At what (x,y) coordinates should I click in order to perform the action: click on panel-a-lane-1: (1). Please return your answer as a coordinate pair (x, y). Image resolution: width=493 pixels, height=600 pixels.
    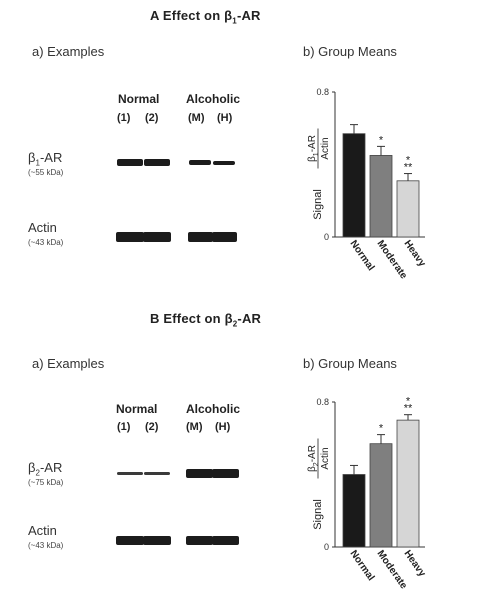
    Looking at the image, I should click on (124, 118).